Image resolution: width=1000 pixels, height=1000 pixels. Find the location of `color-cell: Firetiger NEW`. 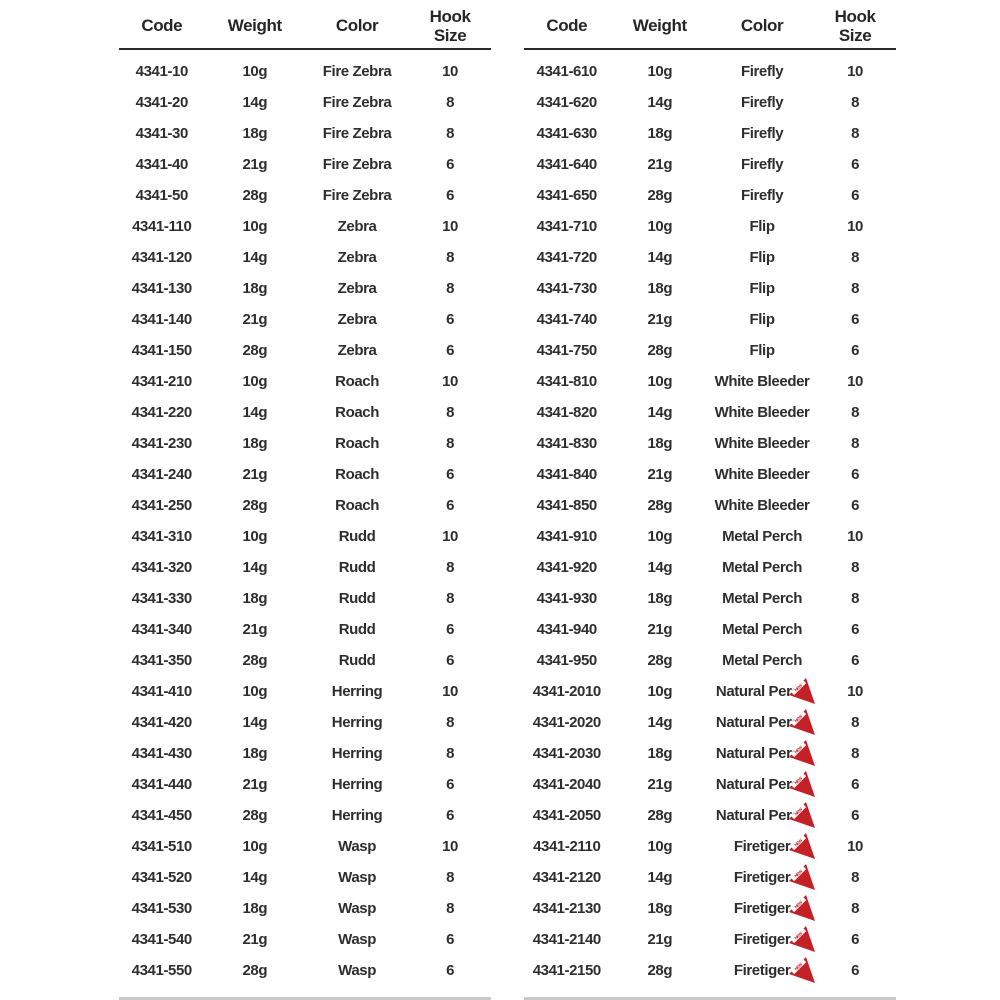

color-cell: Firetiger NEW is located at coordinates (762, 939).